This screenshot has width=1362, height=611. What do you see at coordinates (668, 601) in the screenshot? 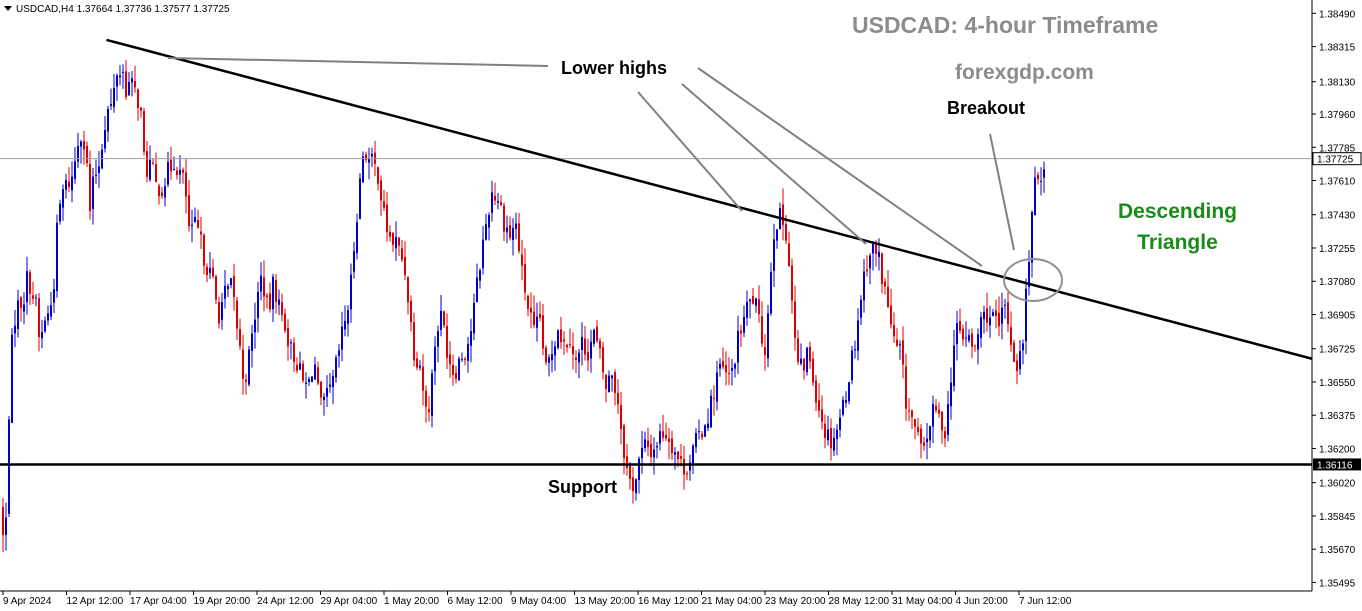
I see `time-tick-label: 16 May 12:00` at bounding box center [668, 601].